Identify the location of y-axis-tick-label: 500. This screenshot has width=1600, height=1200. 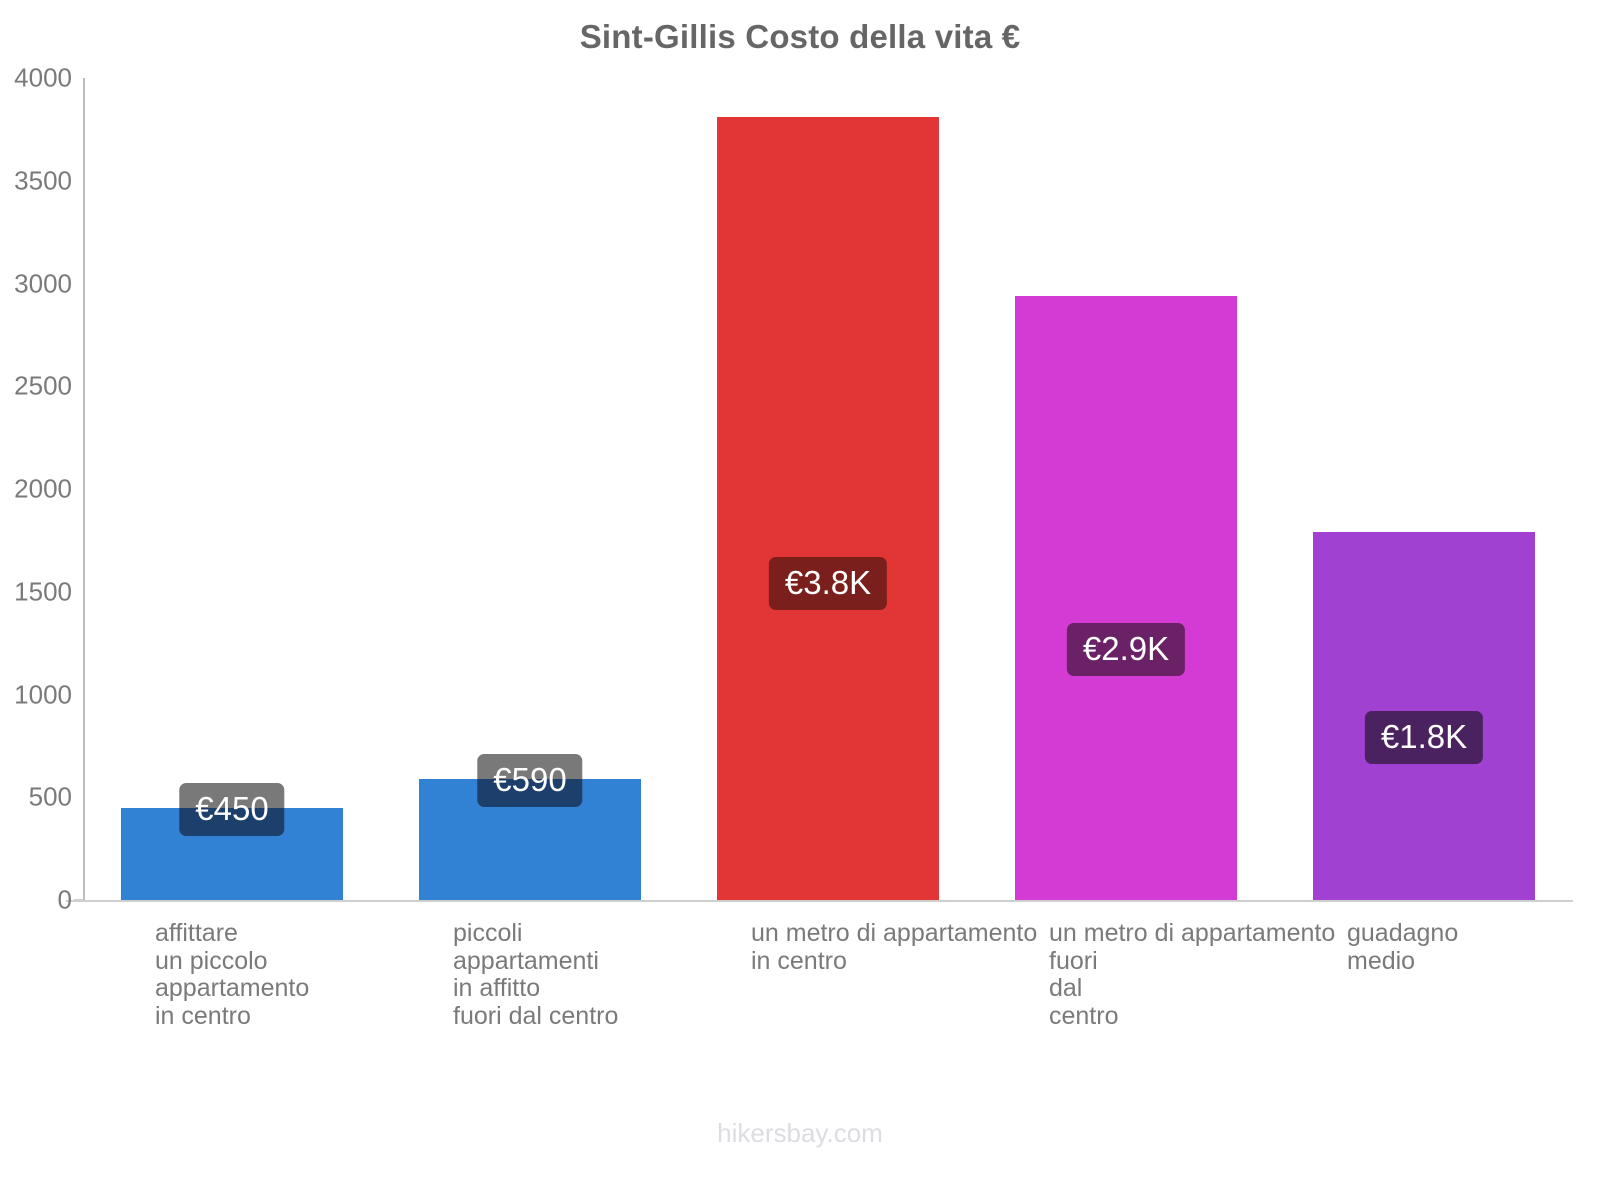
(50, 796).